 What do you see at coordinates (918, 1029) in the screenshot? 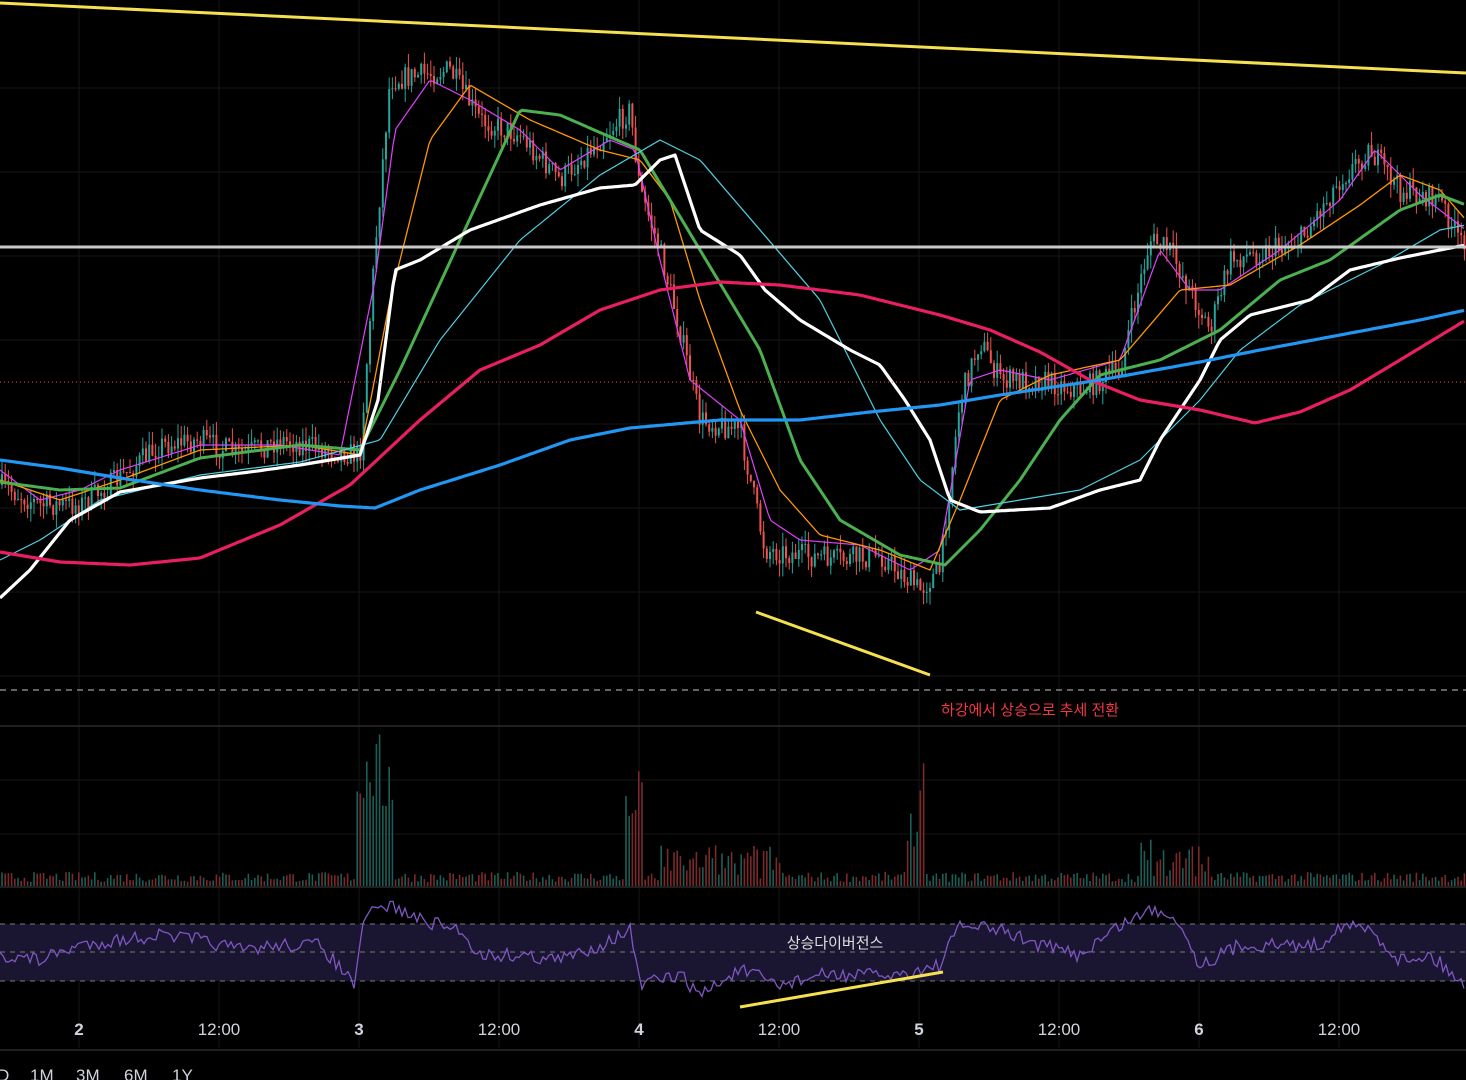
I see `time-axis-label: 5` at bounding box center [918, 1029].